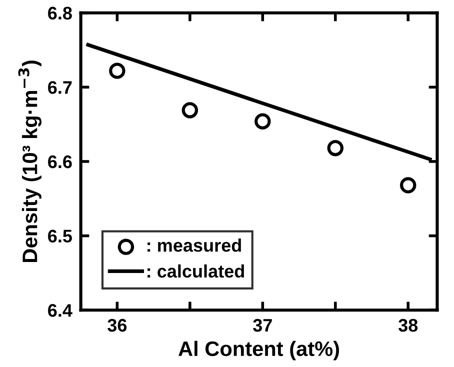  What do you see at coordinates (117, 325) in the screenshot?
I see `x-tick-label: 36` at bounding box center [117, 325].